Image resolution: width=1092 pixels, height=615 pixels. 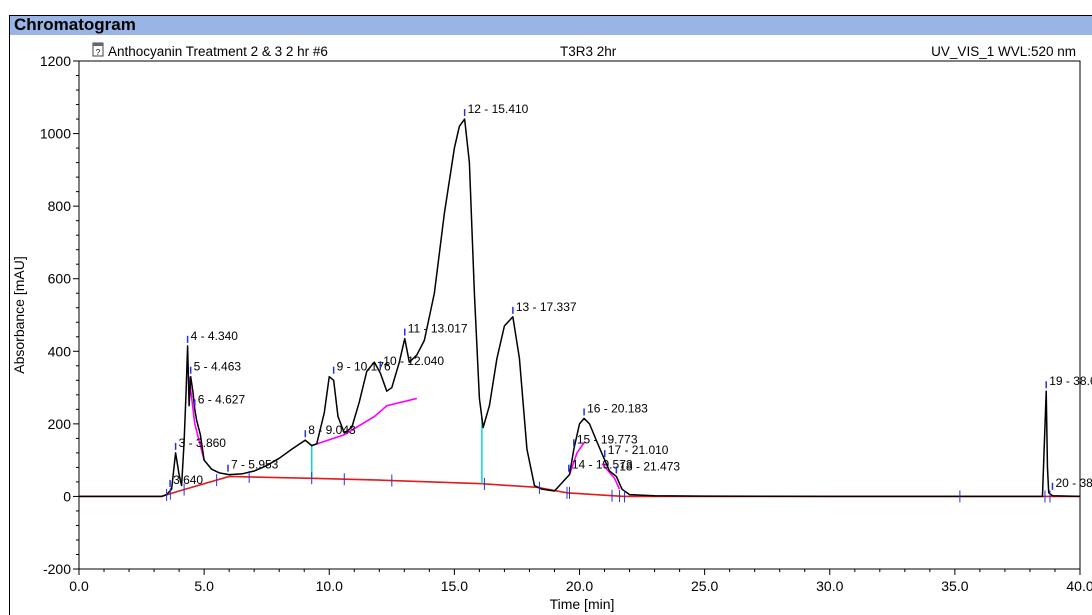 I want to click on y-tick-label: 200, so click(x=60, y=424).